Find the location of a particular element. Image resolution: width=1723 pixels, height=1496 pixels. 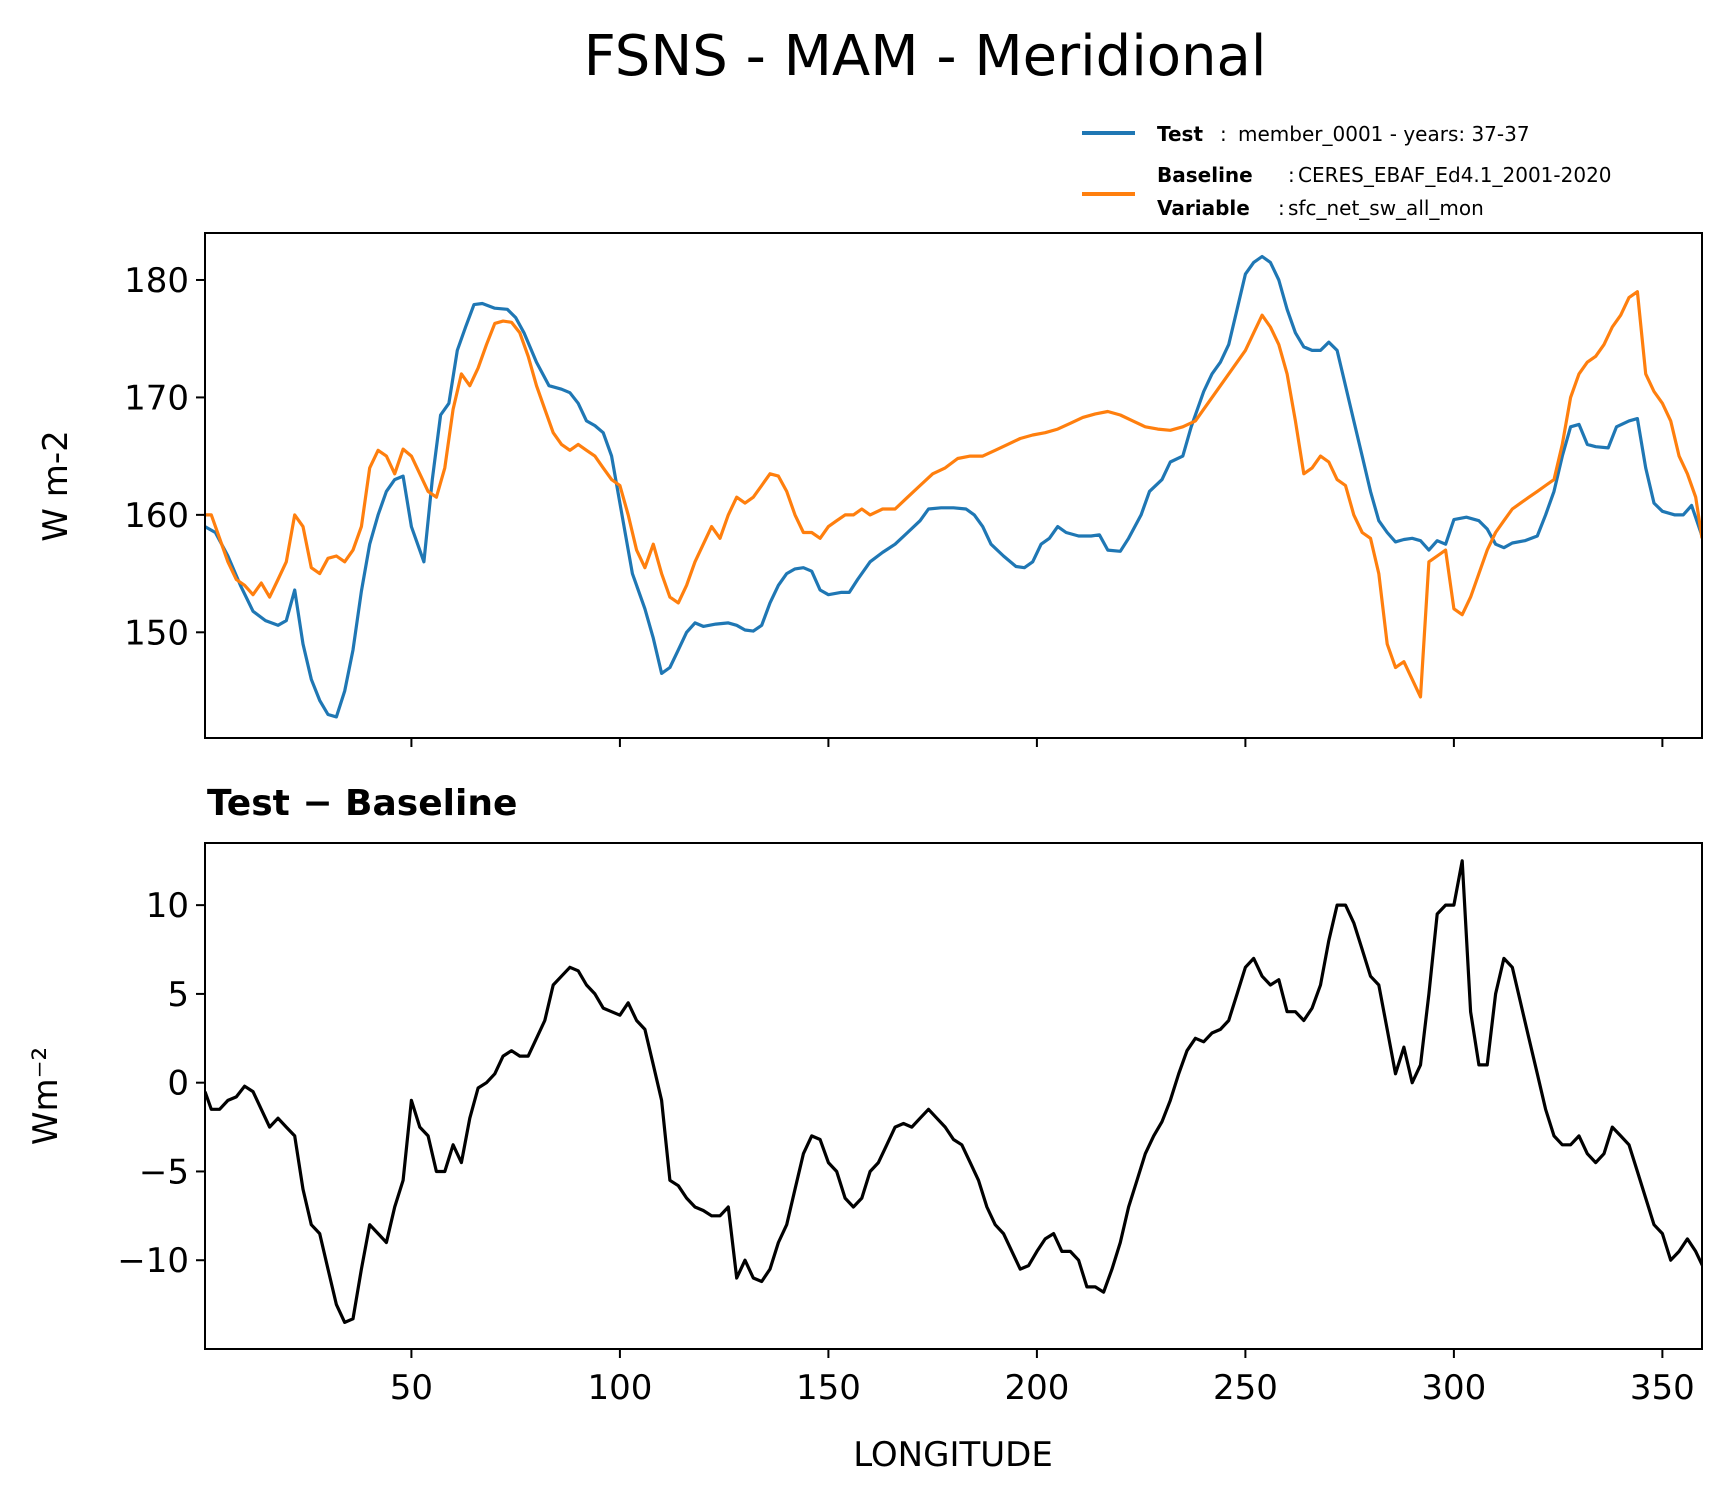

x-tick-label: 100 is located at coordinates (619, 1388).